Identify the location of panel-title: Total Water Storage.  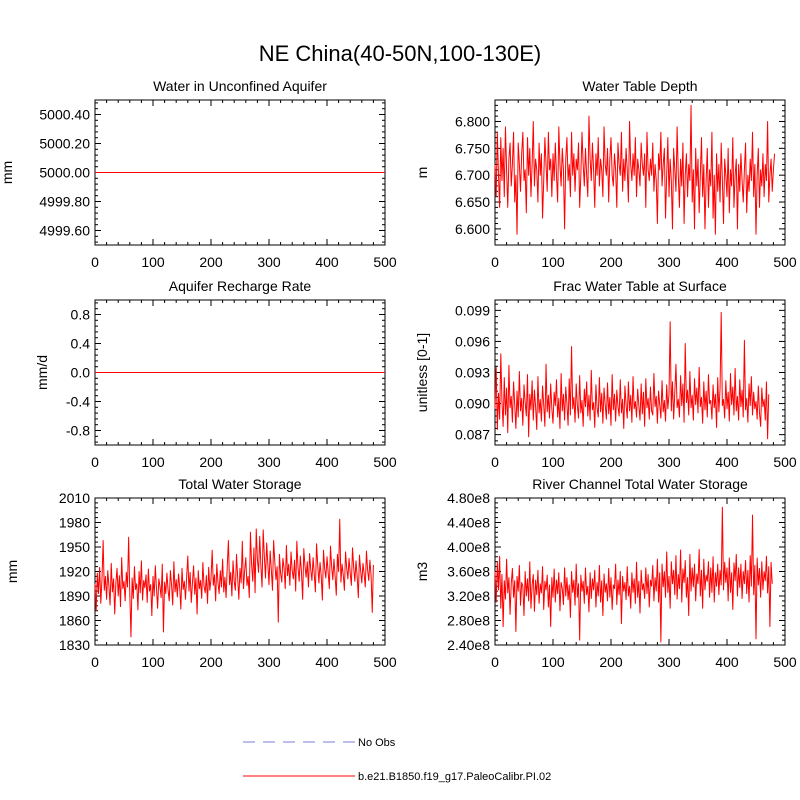
(239, 484).